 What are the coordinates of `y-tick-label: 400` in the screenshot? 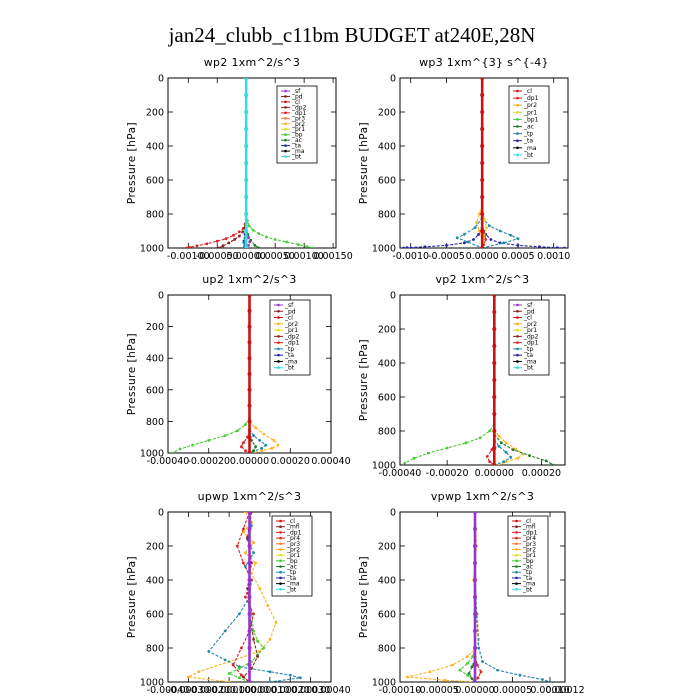 It's located at (155, 359).